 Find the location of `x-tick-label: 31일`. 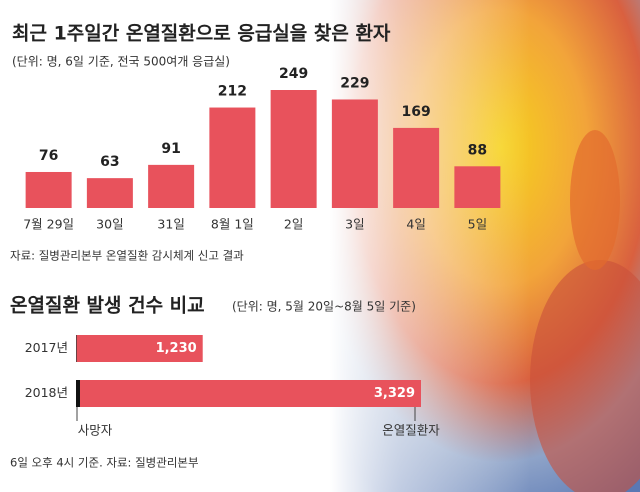

x-tick-label: 31일 is located at coordinates (170, 224).